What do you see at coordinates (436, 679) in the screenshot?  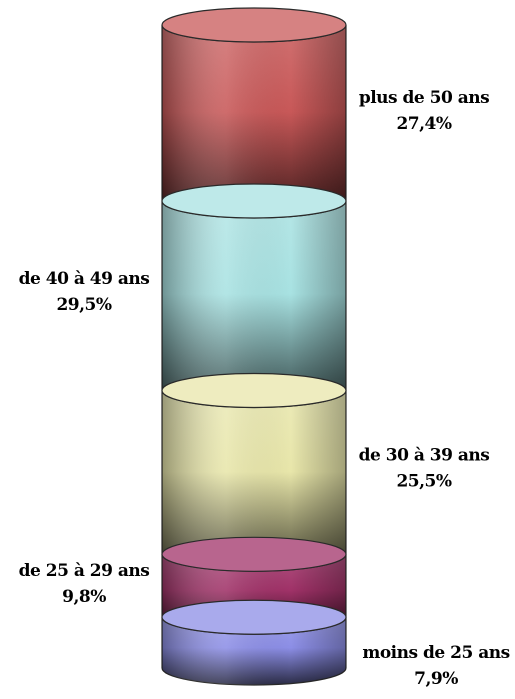 I see `segment-value-label-0: 7,9%` at bounding box center [436, 679].